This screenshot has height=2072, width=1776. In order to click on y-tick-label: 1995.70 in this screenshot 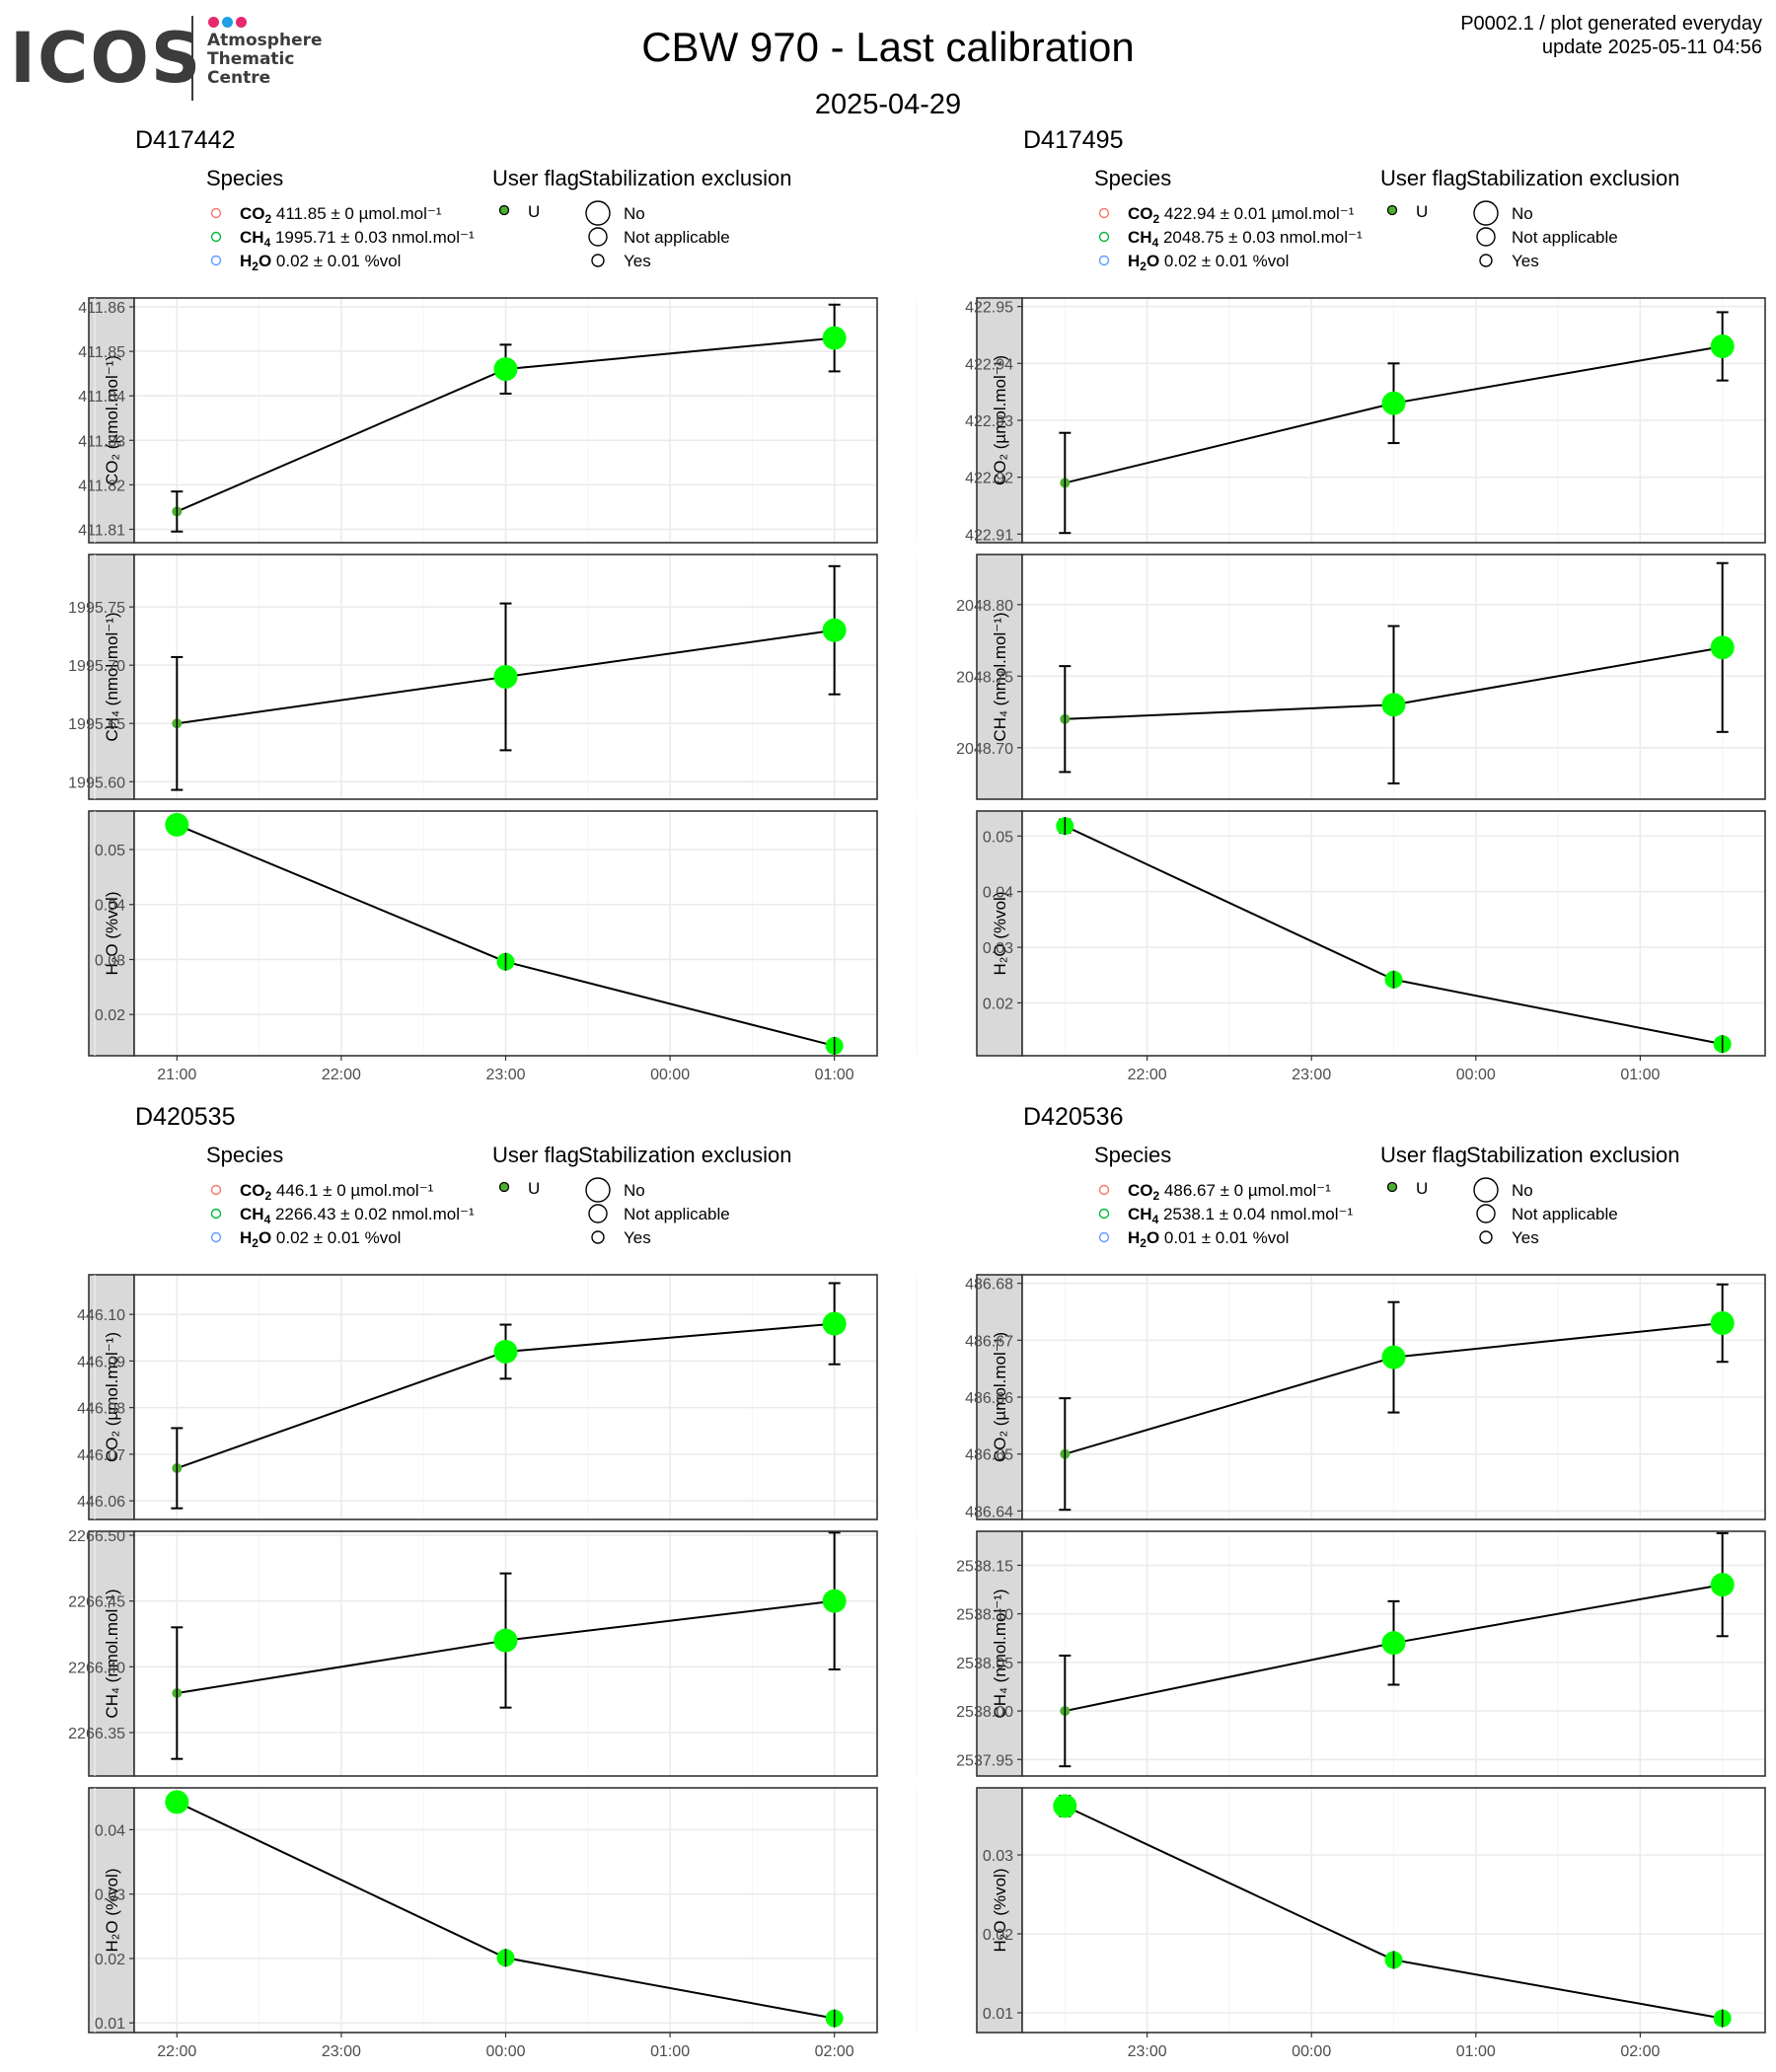, I will do `click(97, 666)`.